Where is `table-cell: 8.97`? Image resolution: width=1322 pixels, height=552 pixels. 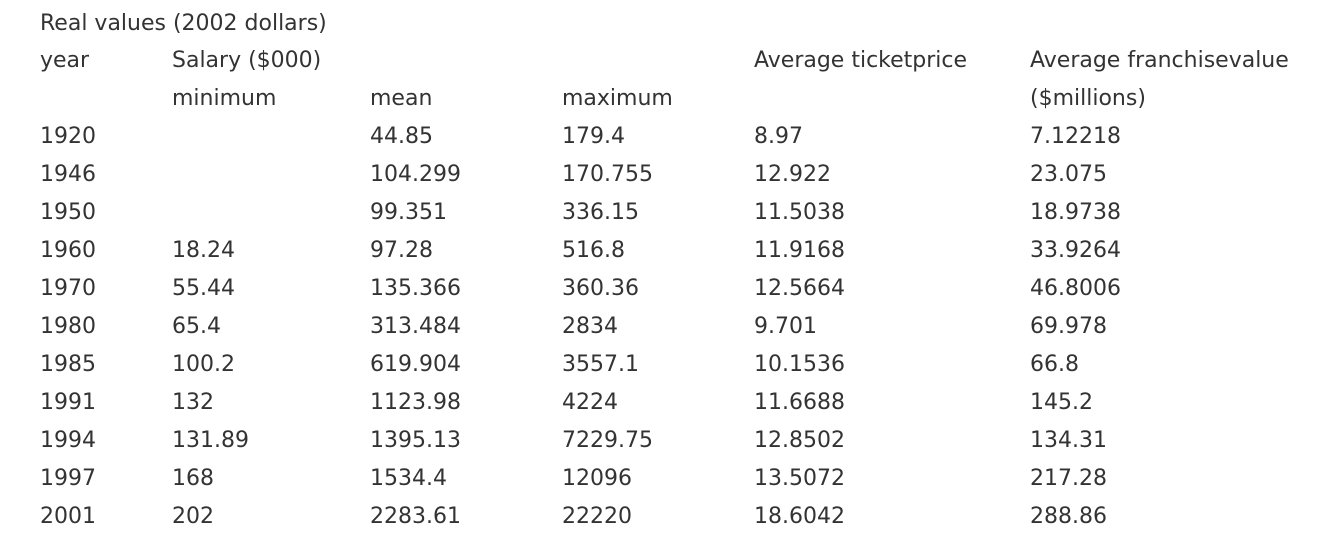 table-cell: 8.97 is located at coordinates (778, 136).